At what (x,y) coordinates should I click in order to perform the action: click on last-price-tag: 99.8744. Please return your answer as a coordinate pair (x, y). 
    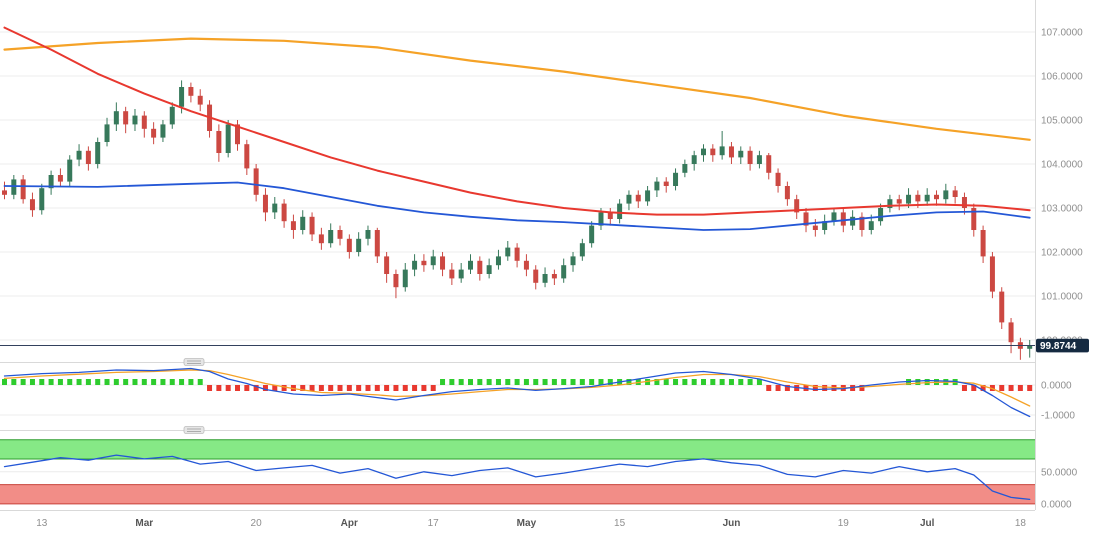
    Looking at the image, I should click on (1062, 345).